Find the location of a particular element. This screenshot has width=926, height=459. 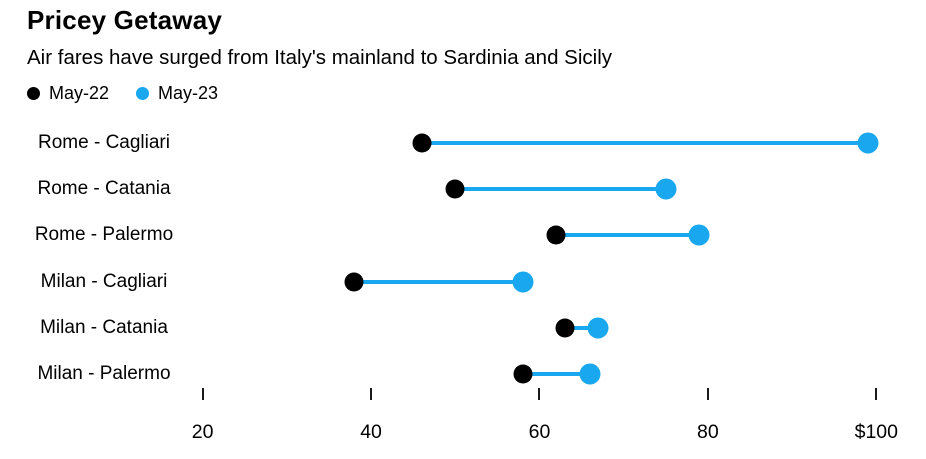

x-tick-label-40: 40 is located at coordinates (371, 432).